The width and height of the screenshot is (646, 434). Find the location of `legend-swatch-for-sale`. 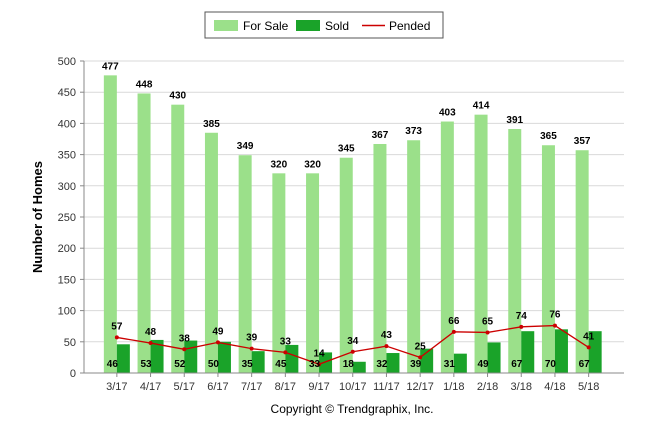

legend-swatch-for-sale is located at coordinates (226, 25).